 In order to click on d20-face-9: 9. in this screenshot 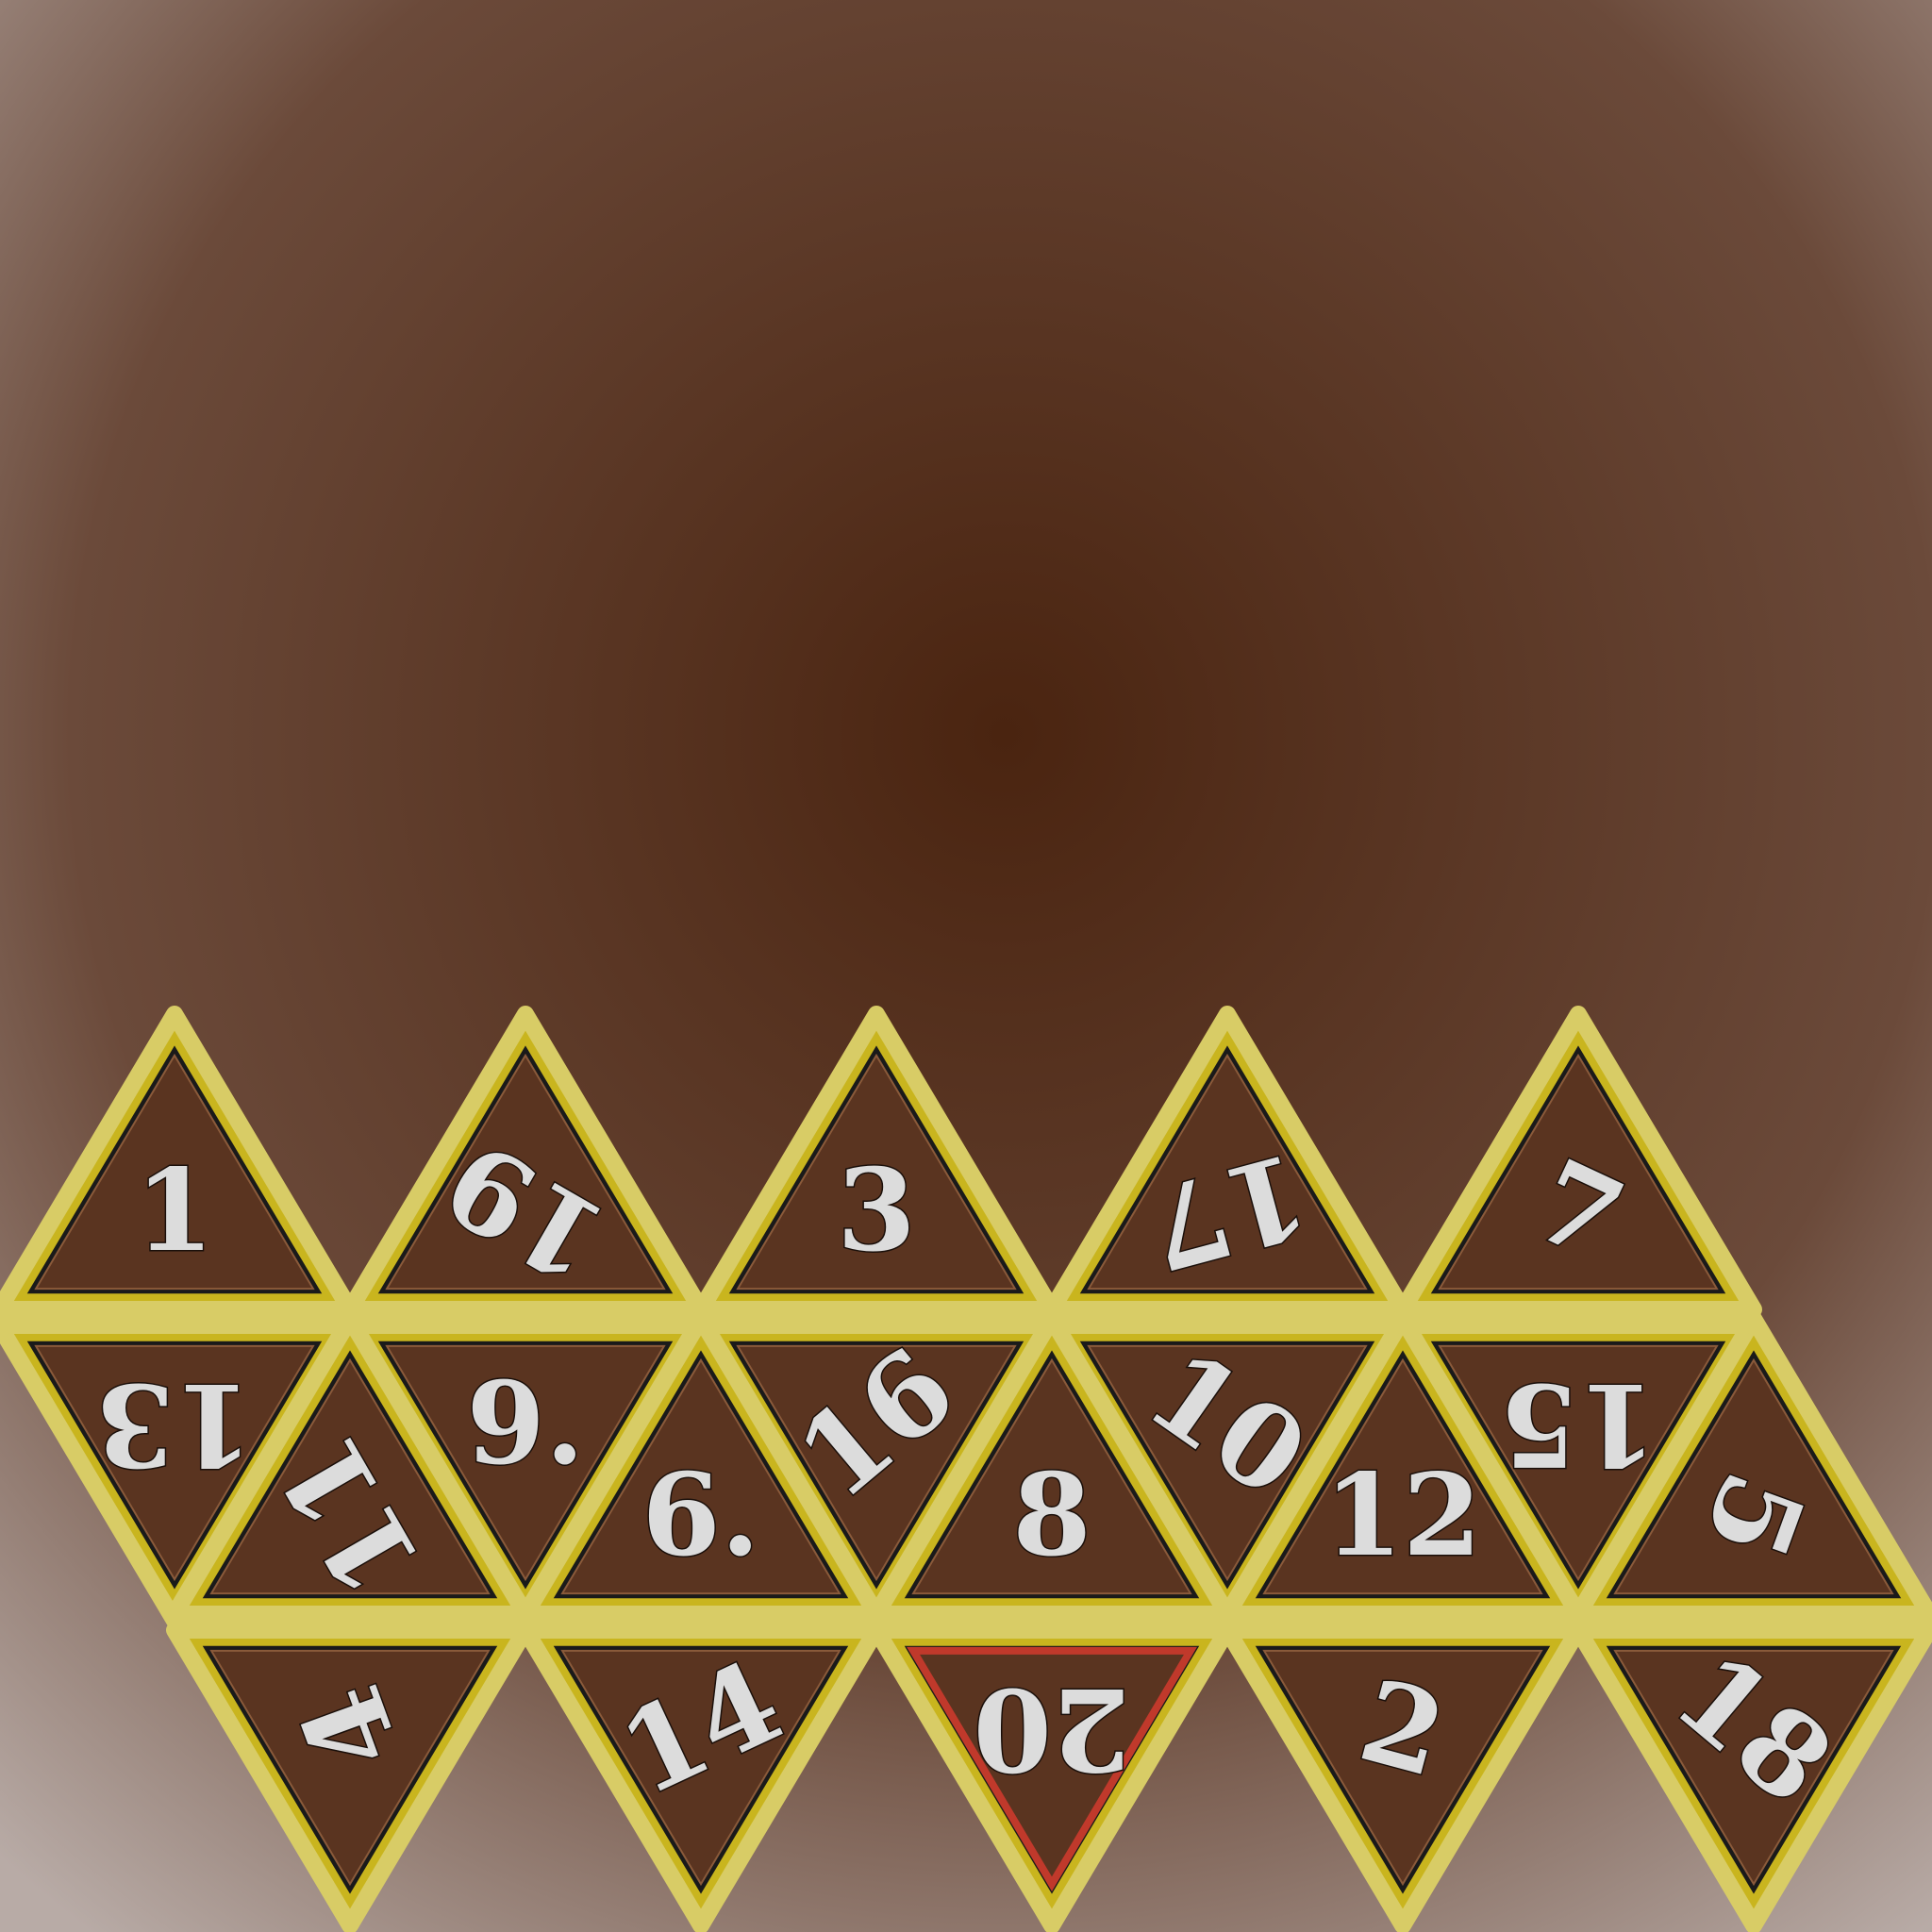, I will do `click(525, 1473)`.